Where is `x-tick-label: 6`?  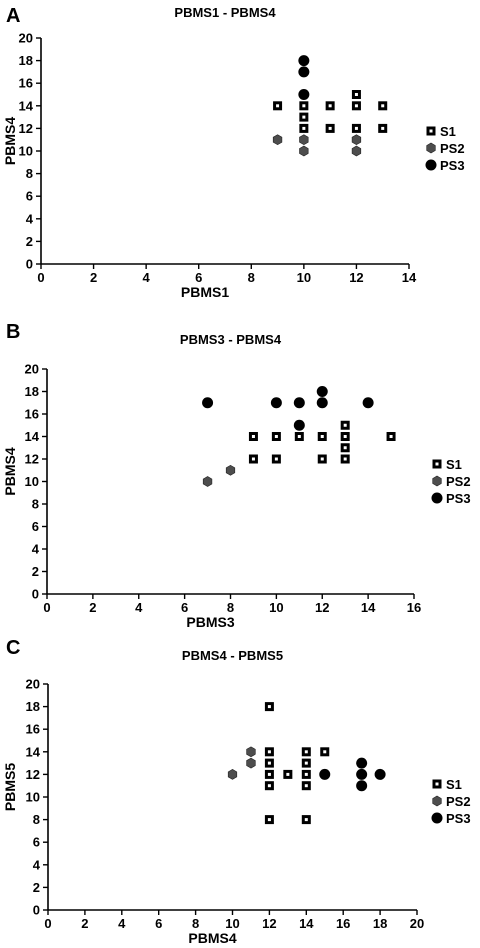
x-tick-label: 6 is located at coordinates (198, 277).